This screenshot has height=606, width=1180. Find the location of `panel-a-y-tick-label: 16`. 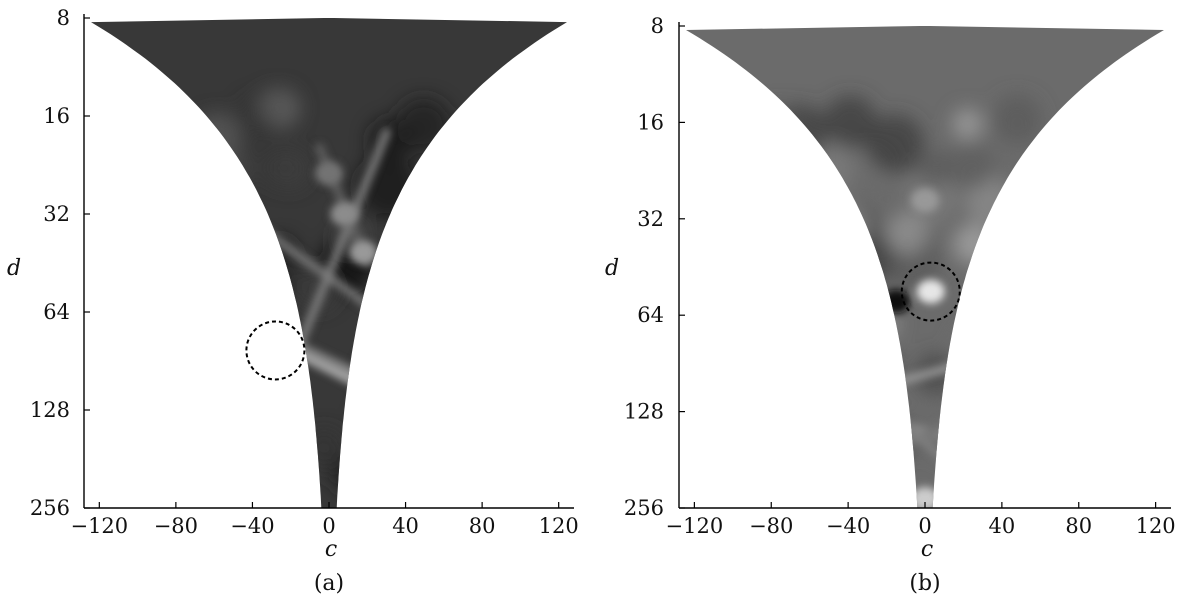

panel-a-y-tick-label: 16 is located at coordinates (56, 116).